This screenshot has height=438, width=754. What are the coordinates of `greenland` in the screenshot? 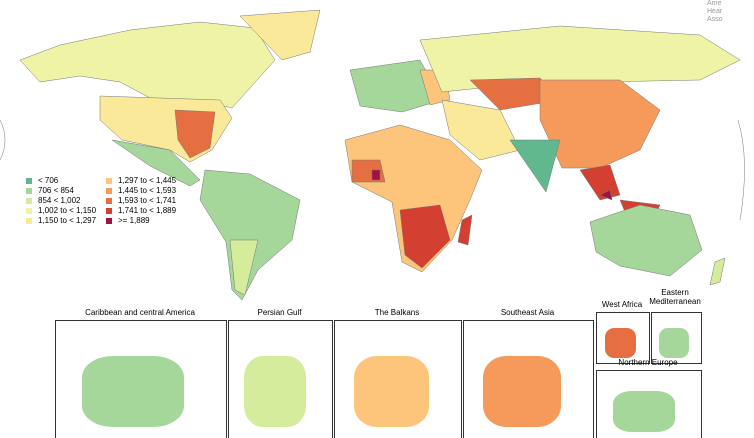 It's located at (280, 35).